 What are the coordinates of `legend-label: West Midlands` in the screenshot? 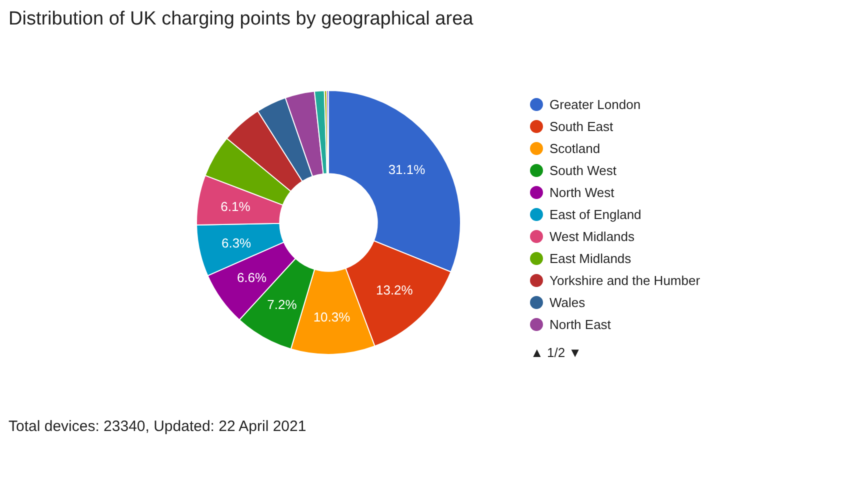 It's located at (593, 236).